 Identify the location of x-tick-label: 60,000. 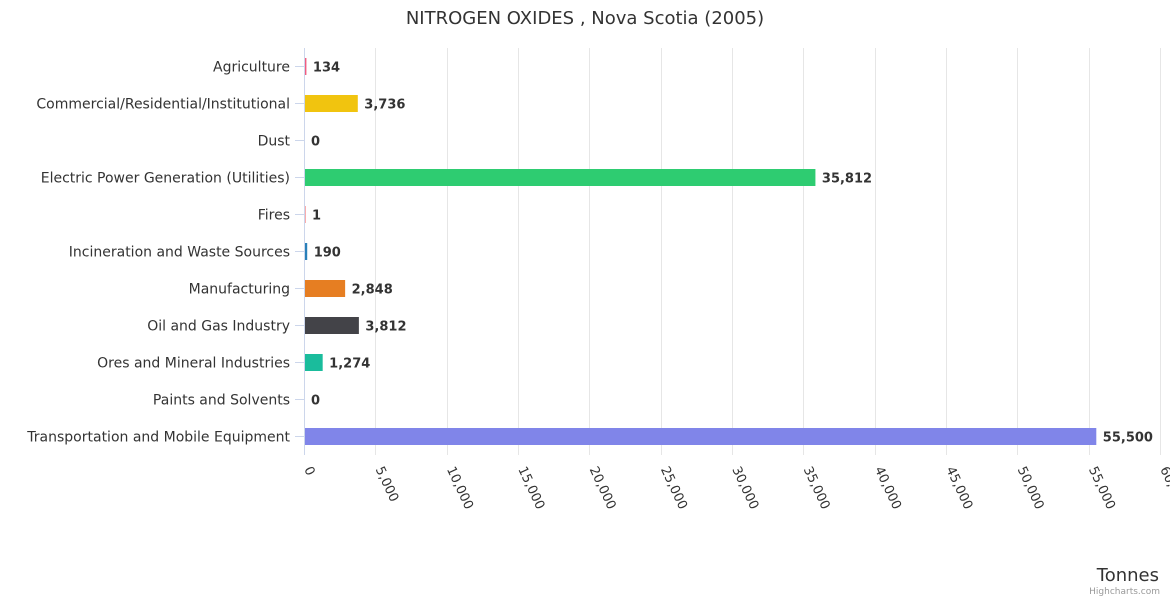
(1163, 488).